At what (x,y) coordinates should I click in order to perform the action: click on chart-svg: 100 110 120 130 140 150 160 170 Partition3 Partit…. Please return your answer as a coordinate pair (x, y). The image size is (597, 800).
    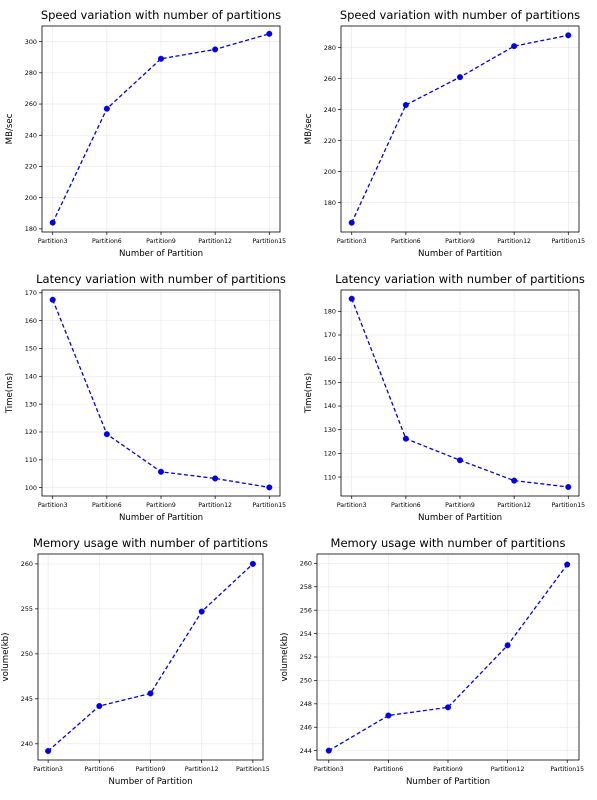
    Looking at the image, I should click on (145, 397).